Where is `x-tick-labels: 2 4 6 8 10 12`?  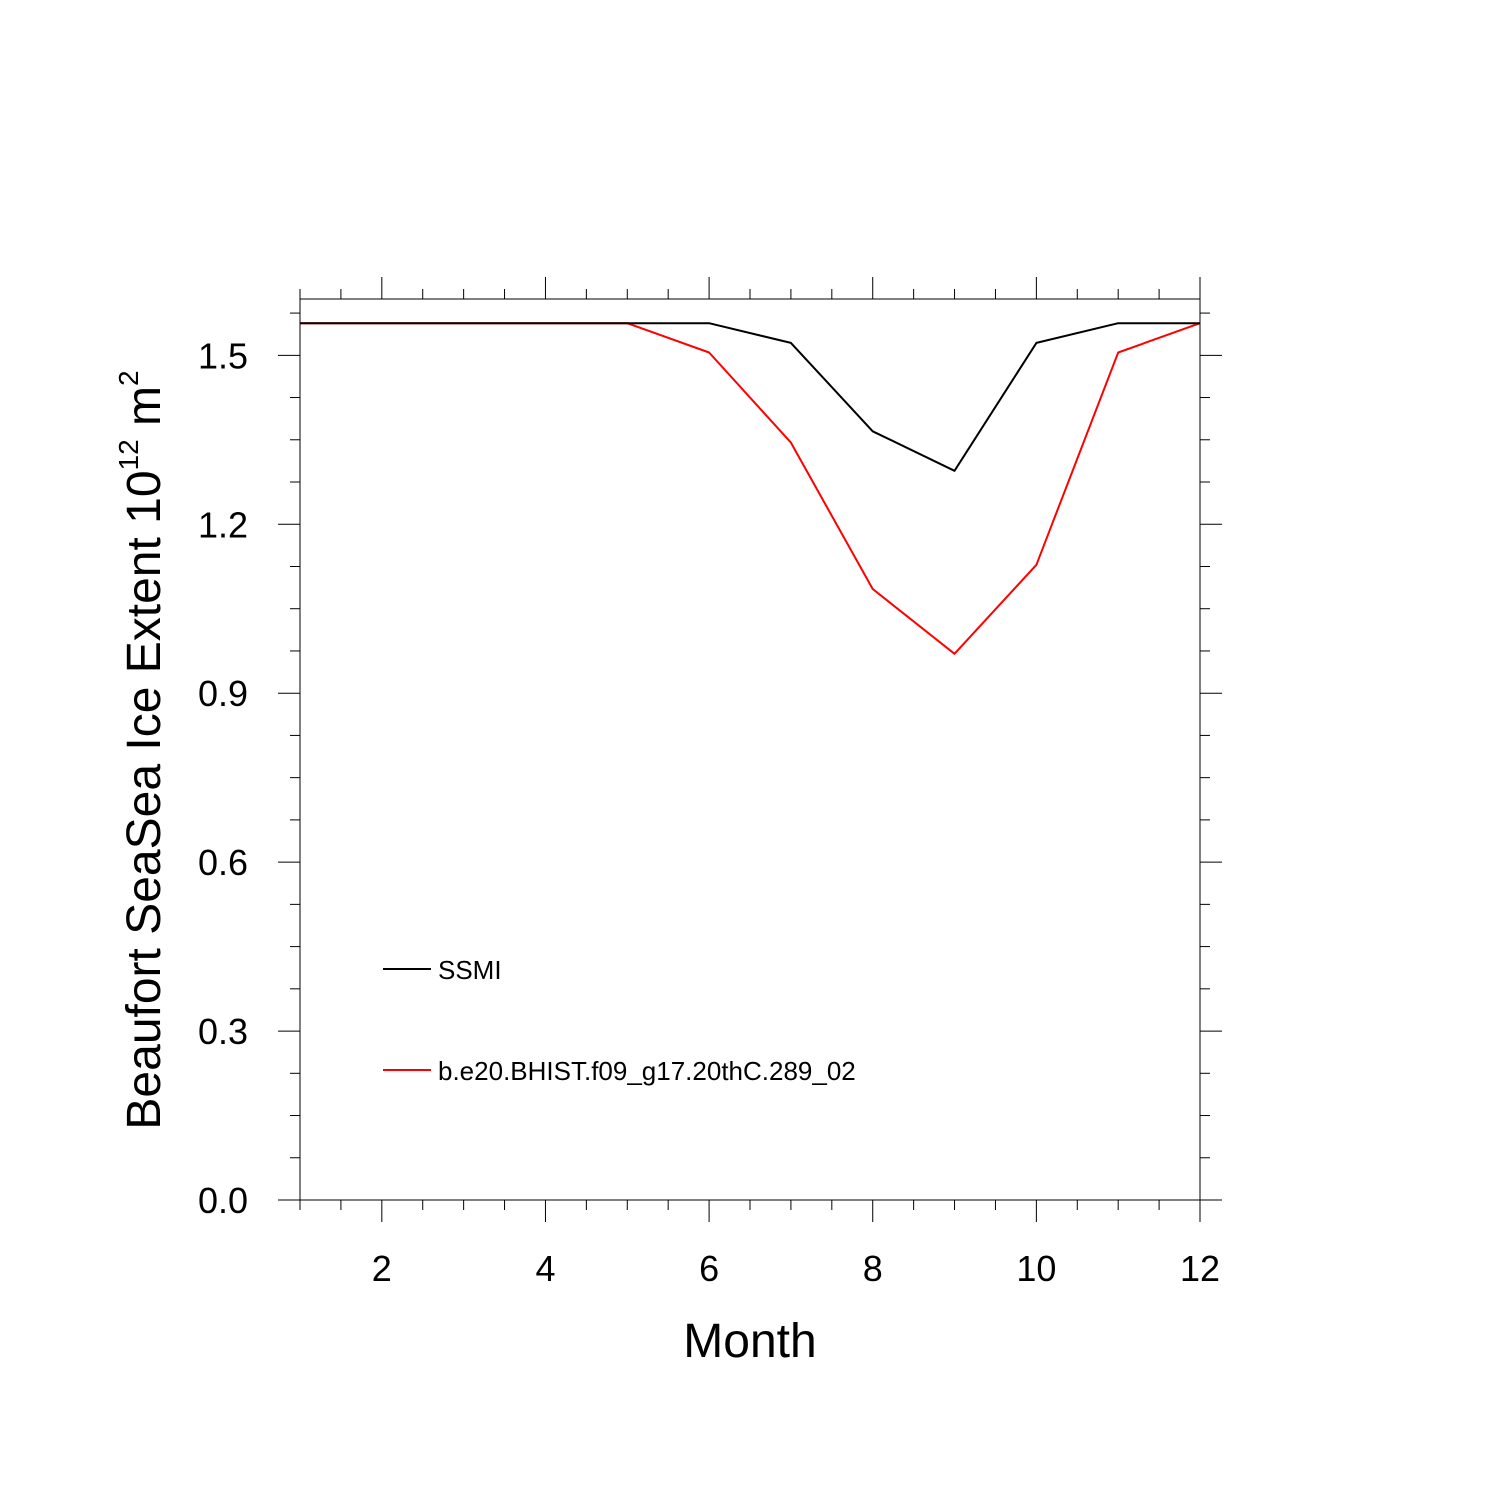 x-tick-labels: 2 4 6 8 10 12 is located at coordinates (796, 1268).